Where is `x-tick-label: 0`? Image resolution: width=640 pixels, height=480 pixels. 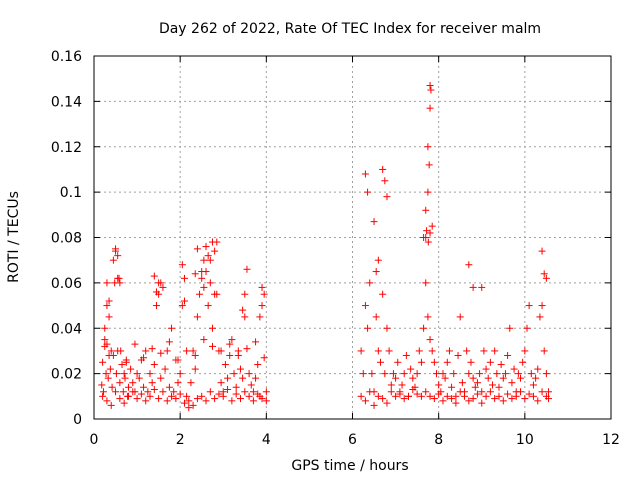 x-tick-label: 0 is located at coordinates (94, 440).